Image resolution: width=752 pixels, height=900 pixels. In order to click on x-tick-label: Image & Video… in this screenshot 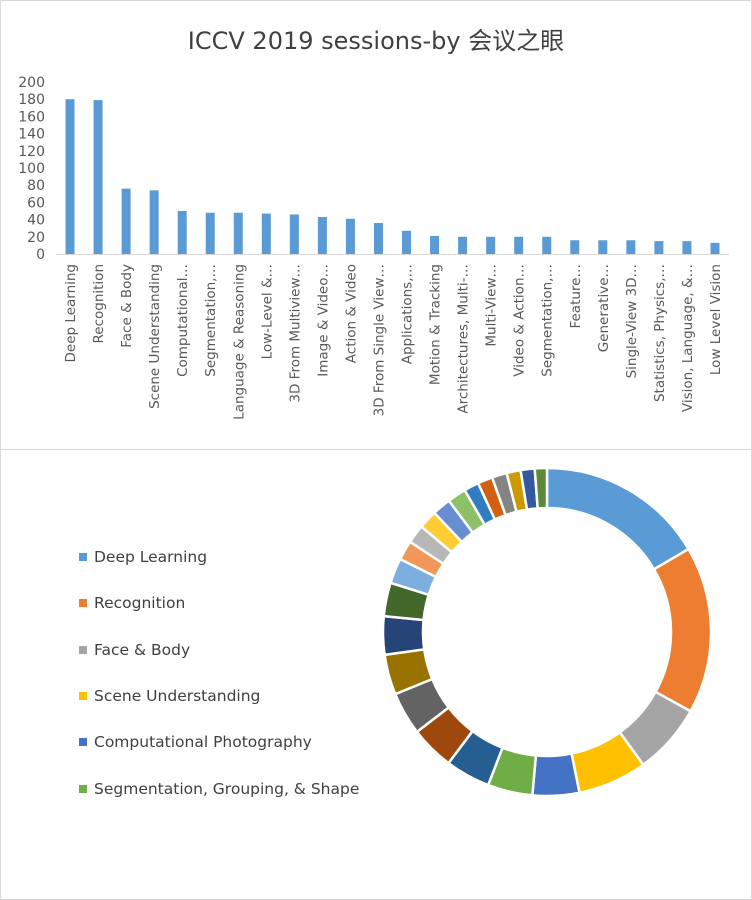, I will do `click(323, 320)`.